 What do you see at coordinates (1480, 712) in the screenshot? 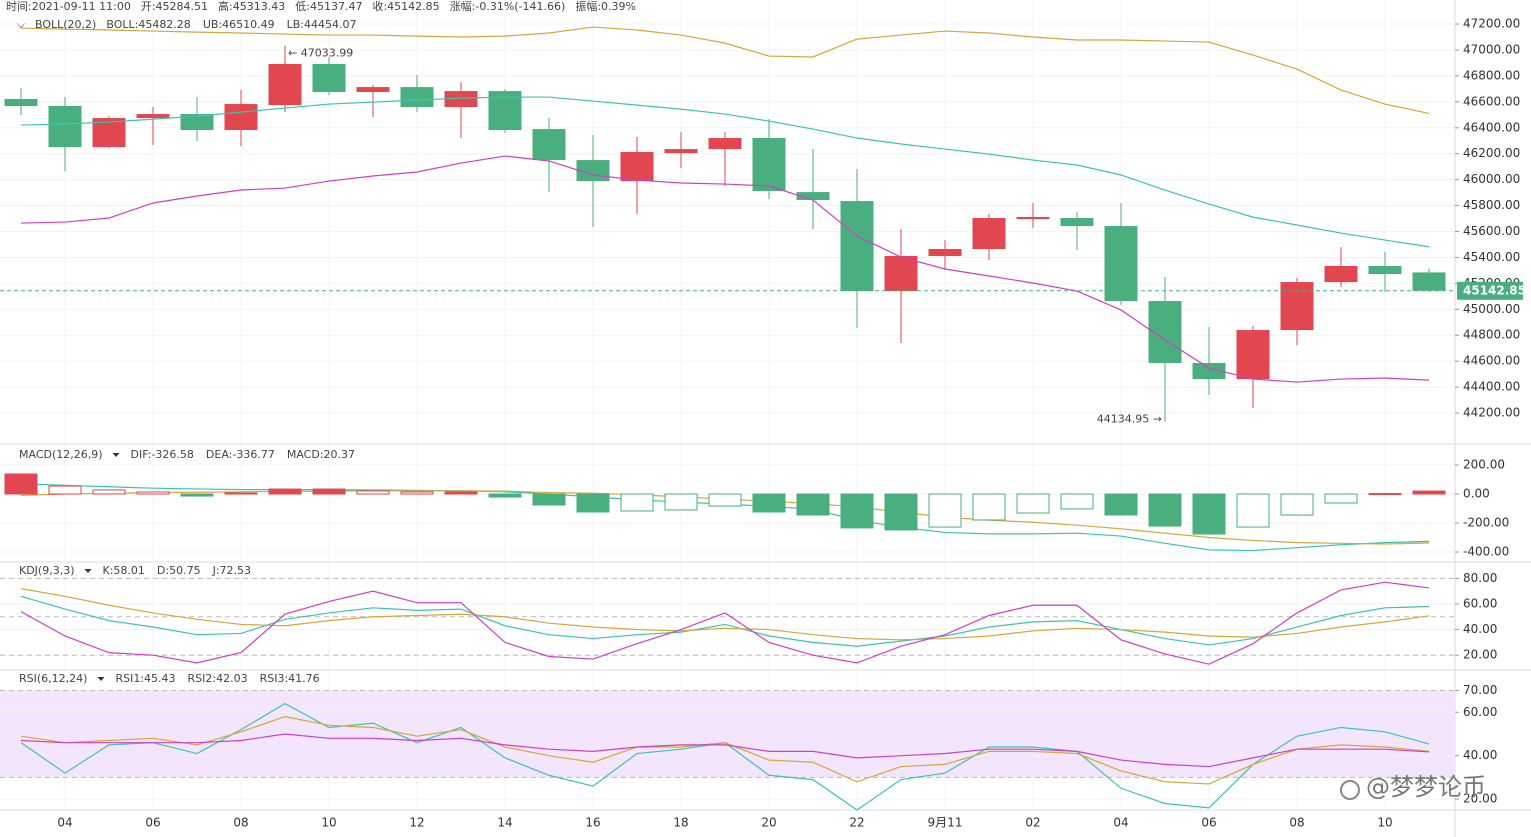
I see `y-tick-label: 60.00` at bounding box center [1480, 712].